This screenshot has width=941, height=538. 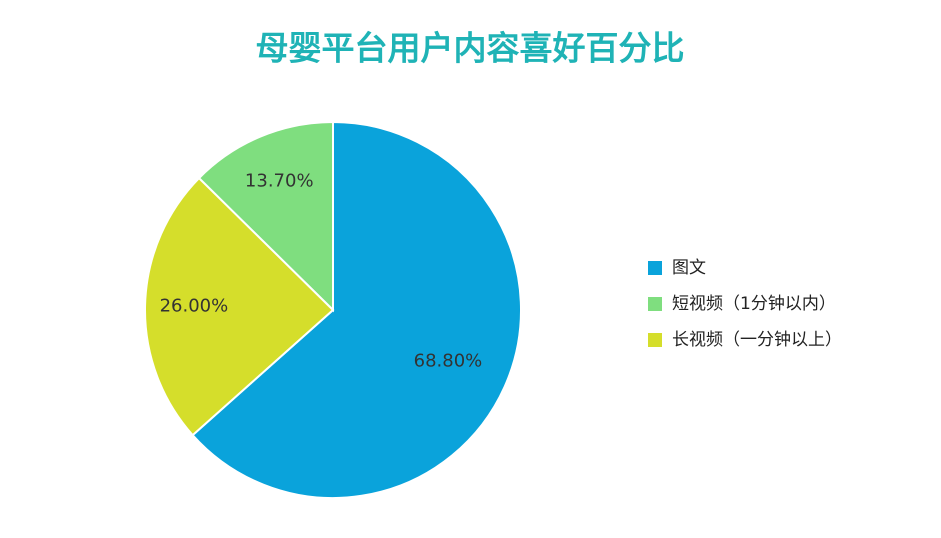 I want to click on chart-title: 母婴平台用户内容喜好百分比, so click(x=470, y=48).